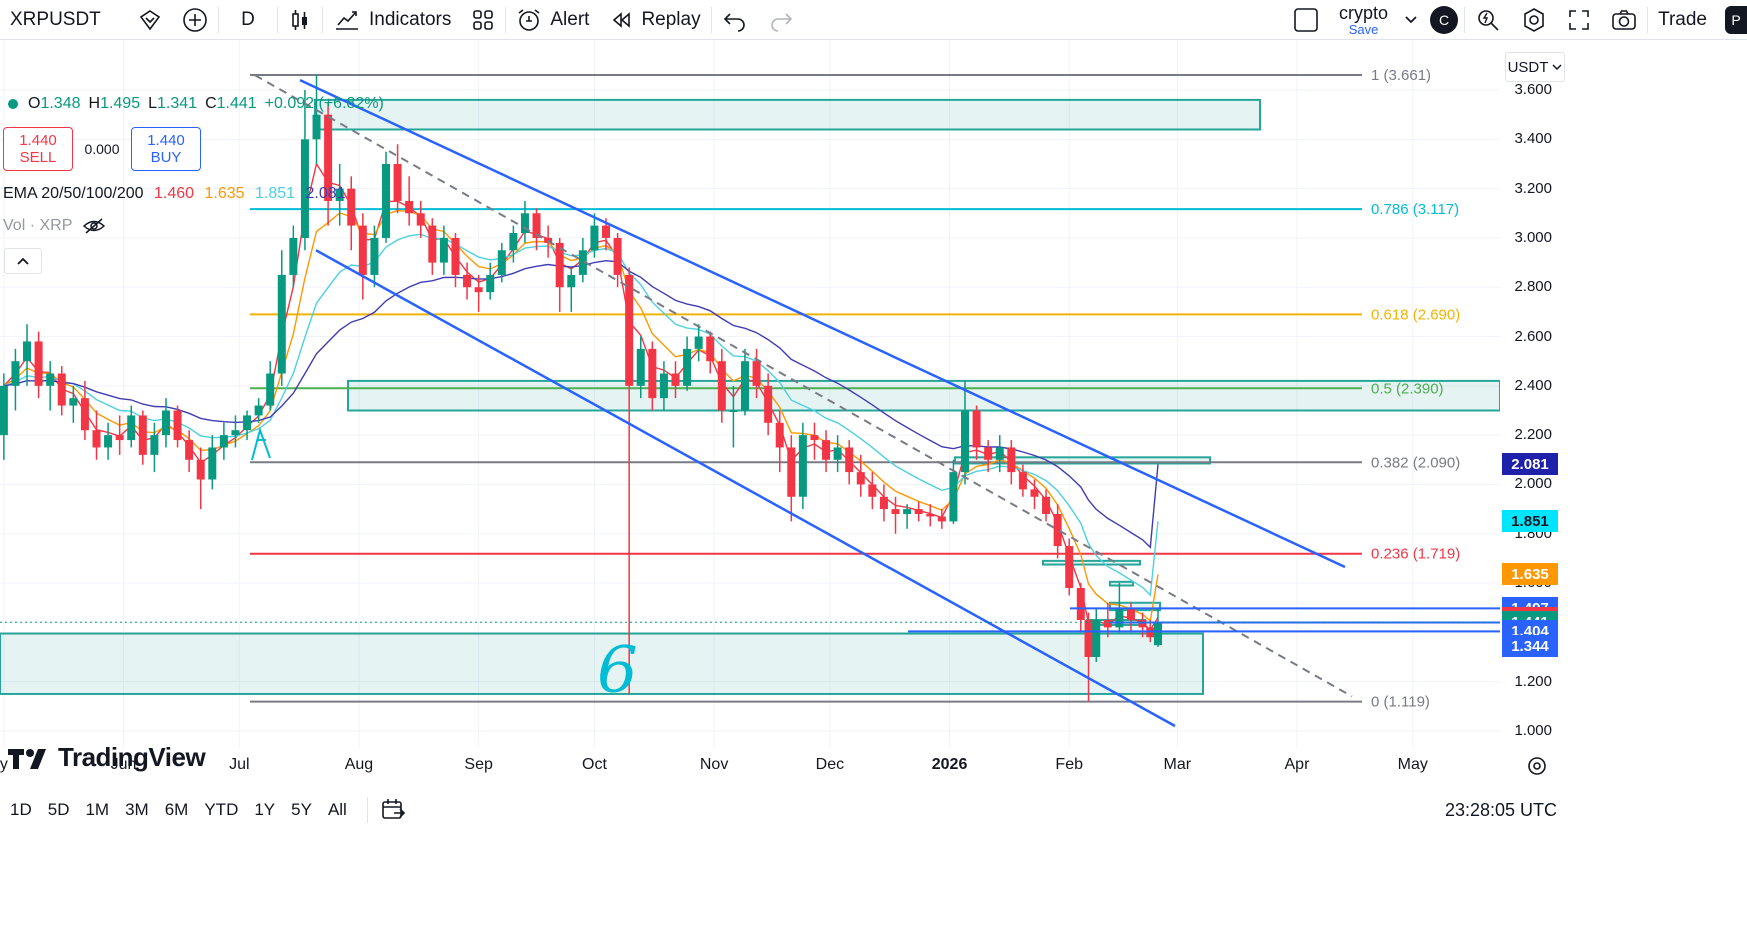 This screenshot has width=1747, height=925. I want to click on eye-hidden-icon, so click(94, 226).